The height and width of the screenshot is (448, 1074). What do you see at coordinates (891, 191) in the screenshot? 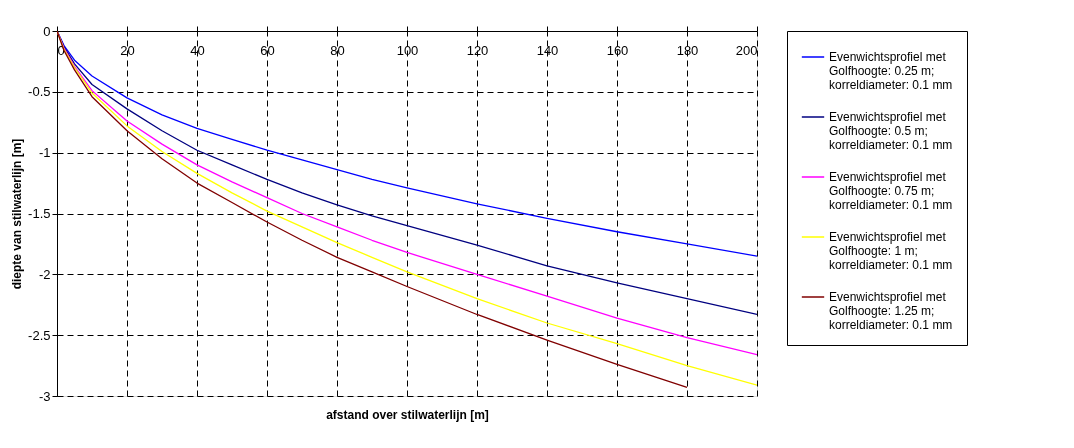
I see `legend-label: Evenwichtsprofiel met Golfhoogte: 0.75 m; korreldiameter: 0.1 mm` at bounding box center [891, 191].